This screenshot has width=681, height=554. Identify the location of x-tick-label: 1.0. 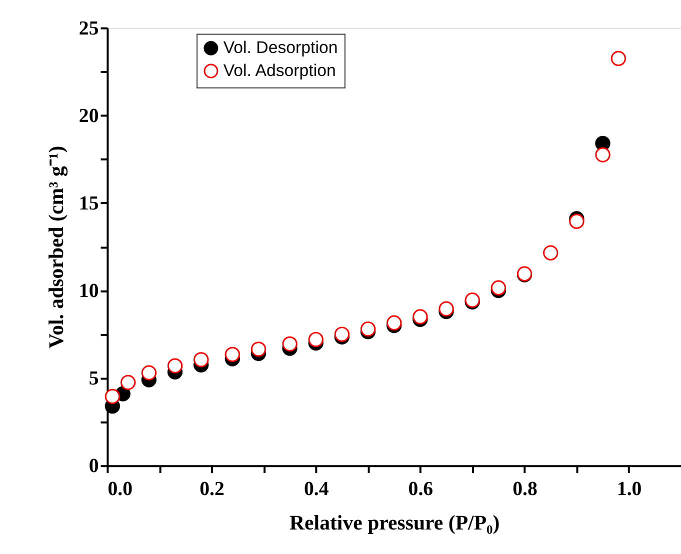
(629, 489).